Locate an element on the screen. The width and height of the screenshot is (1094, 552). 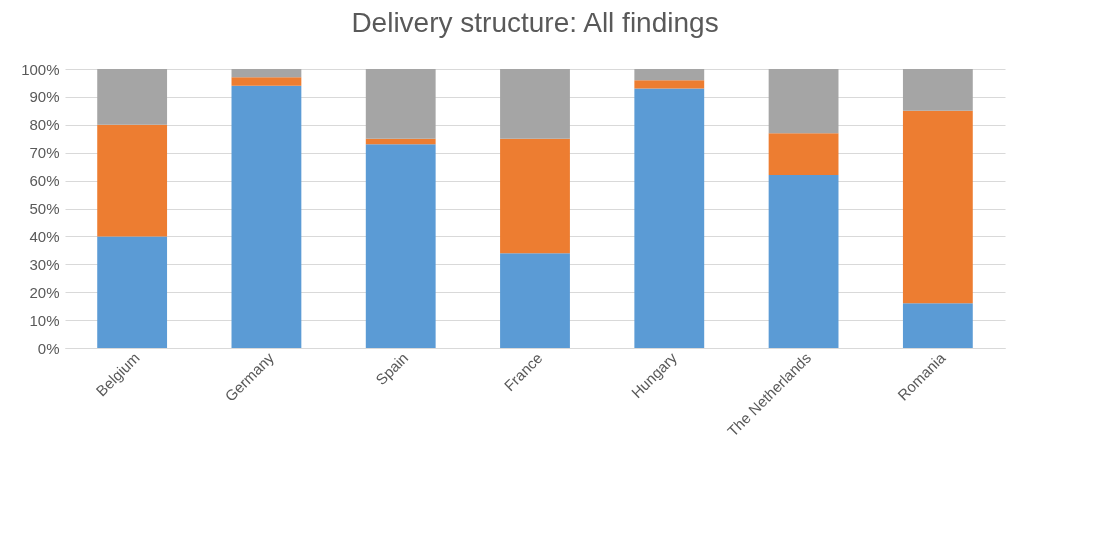
y-tick-label: 10% is located at coordinates (44, 320).